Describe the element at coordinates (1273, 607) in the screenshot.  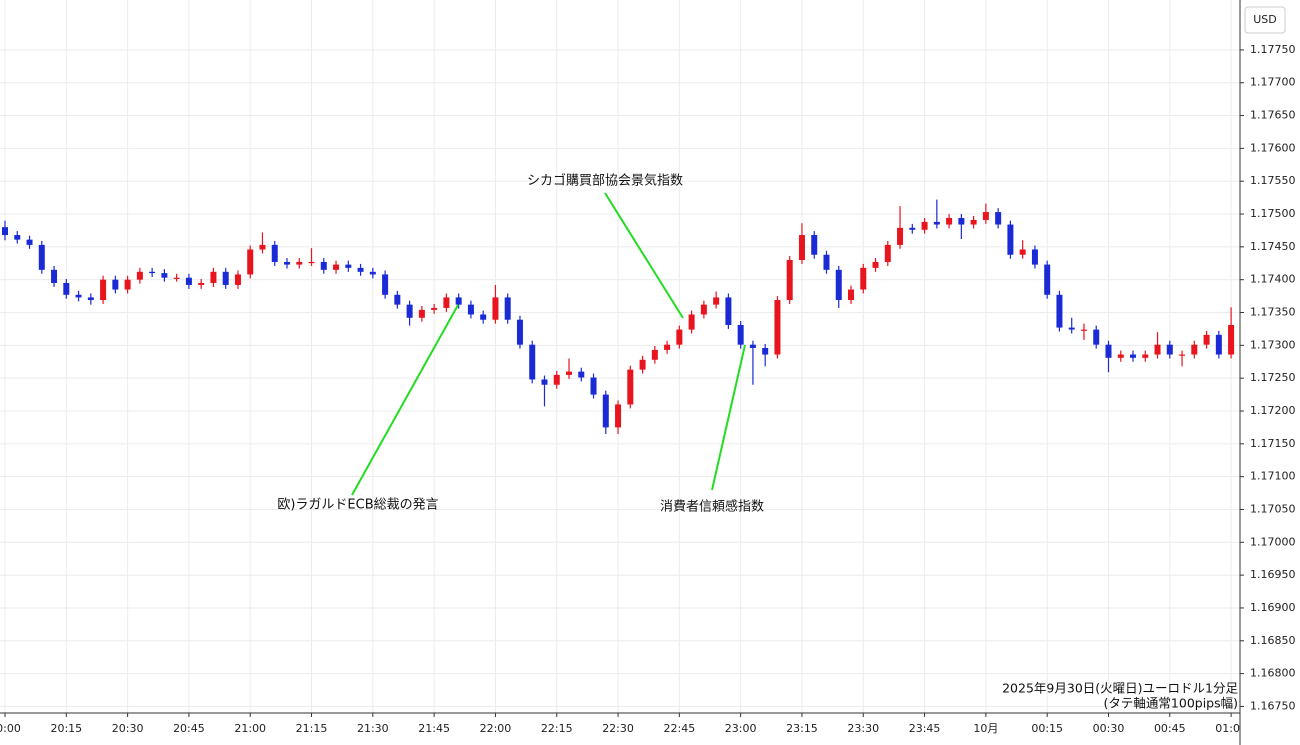
I see `y-tick-label: 1.16900` at that location.